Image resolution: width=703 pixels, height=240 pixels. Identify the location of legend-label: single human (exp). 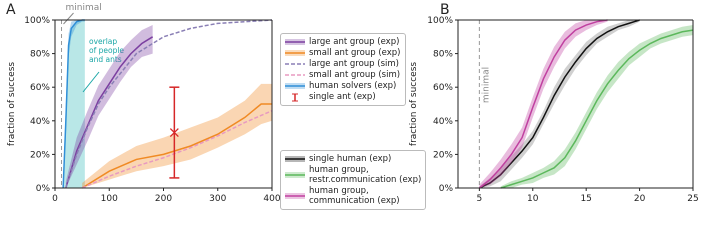
(350, 159).